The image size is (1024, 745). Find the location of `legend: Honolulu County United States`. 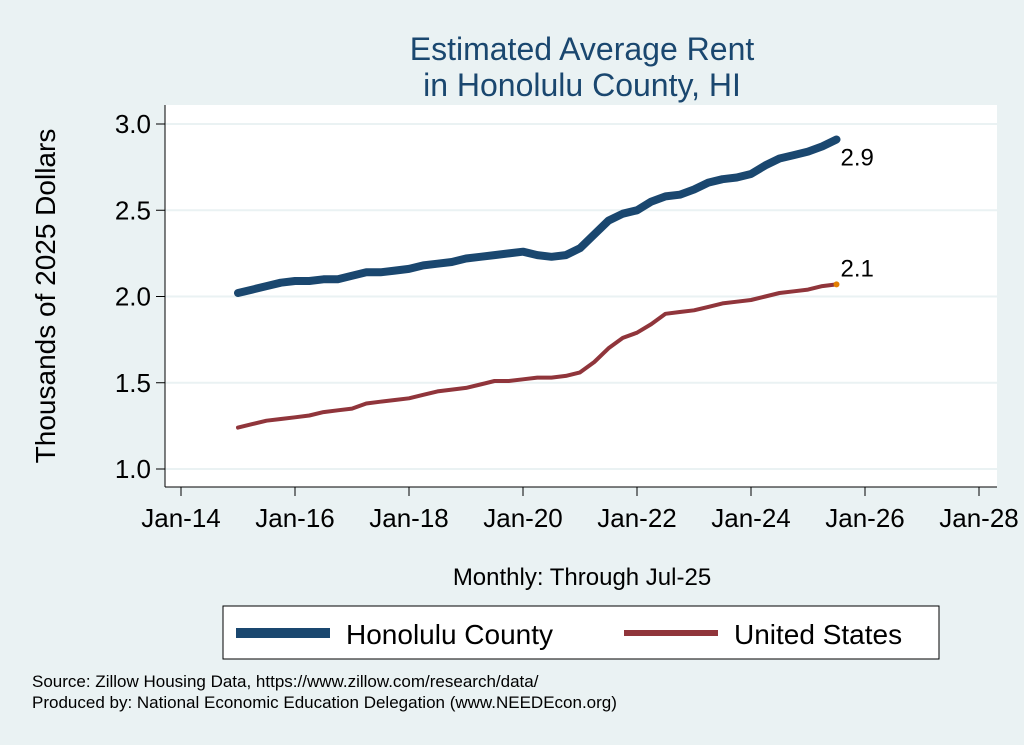

legend: Honolulu County United States is located at coordinates (581, 632).